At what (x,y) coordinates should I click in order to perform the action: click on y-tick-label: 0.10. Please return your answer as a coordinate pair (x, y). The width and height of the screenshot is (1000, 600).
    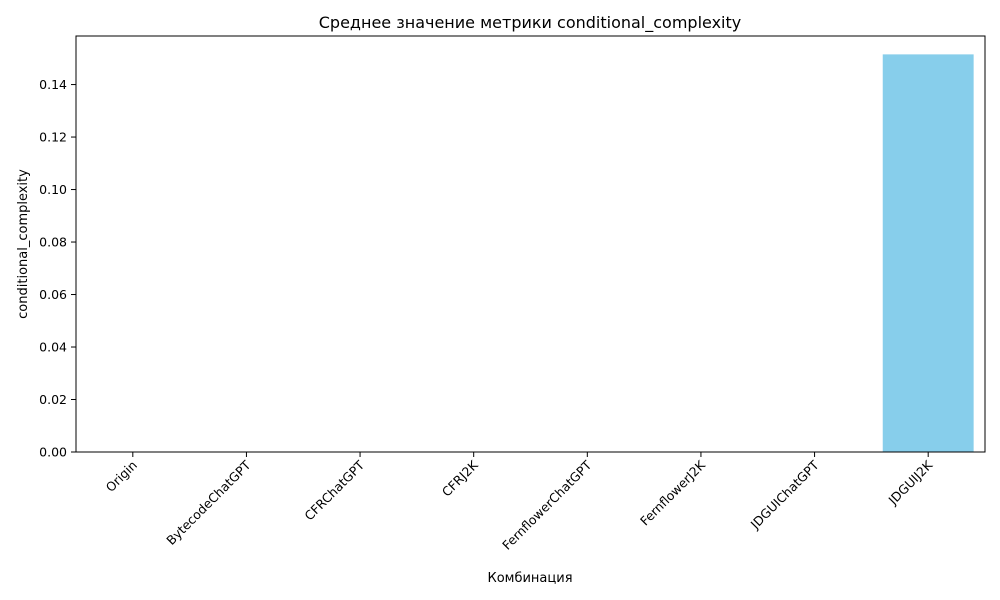
    Looking at the image, I should click on (53, 189).